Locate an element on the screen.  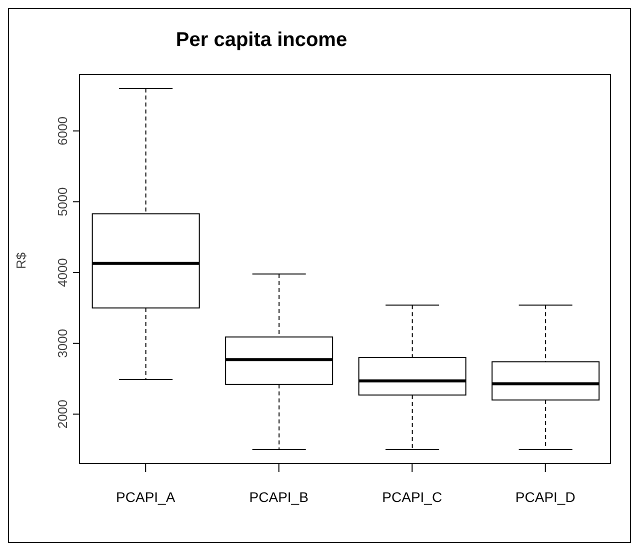
x-tick-label: PCAPI_A is located at coordinates (146, 496).